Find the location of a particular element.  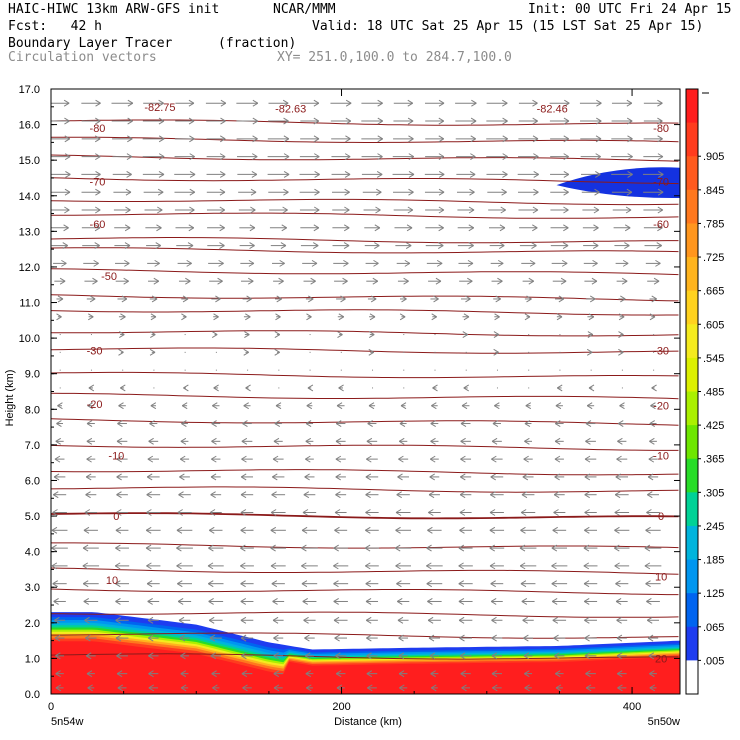

y-tick-label: 5.0 is located at coordinates (32, 517).